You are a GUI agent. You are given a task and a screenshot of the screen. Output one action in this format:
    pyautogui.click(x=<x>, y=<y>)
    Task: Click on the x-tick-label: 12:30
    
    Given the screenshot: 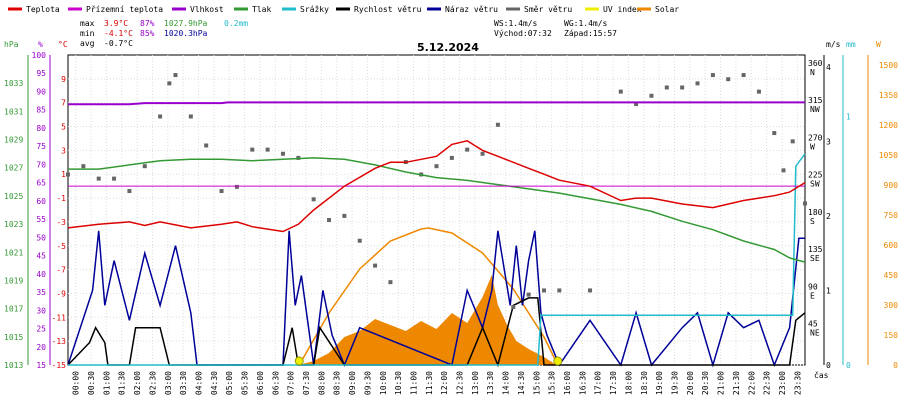 What is the action you would take?
    pyautogui.click(x=460, y=383)
    